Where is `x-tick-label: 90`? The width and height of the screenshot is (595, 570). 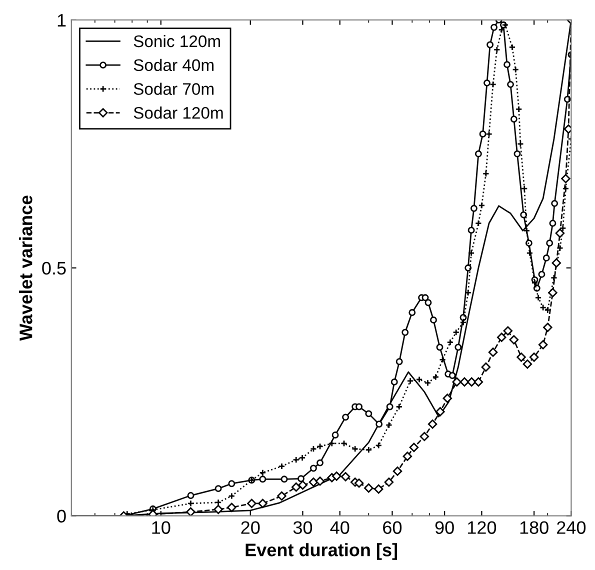 x-tick-label: 90 is located at coordinates (444, 527).